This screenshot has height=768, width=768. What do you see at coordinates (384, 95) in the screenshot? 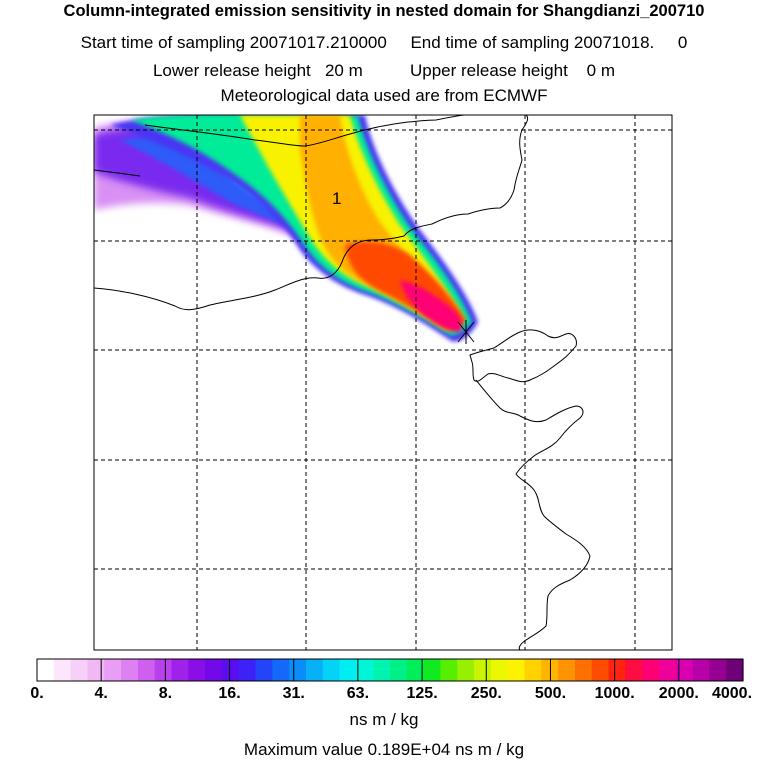
I see `meteorological-data-line: Meteorological data used are from ECMWF` at bounding box center [384, 95].